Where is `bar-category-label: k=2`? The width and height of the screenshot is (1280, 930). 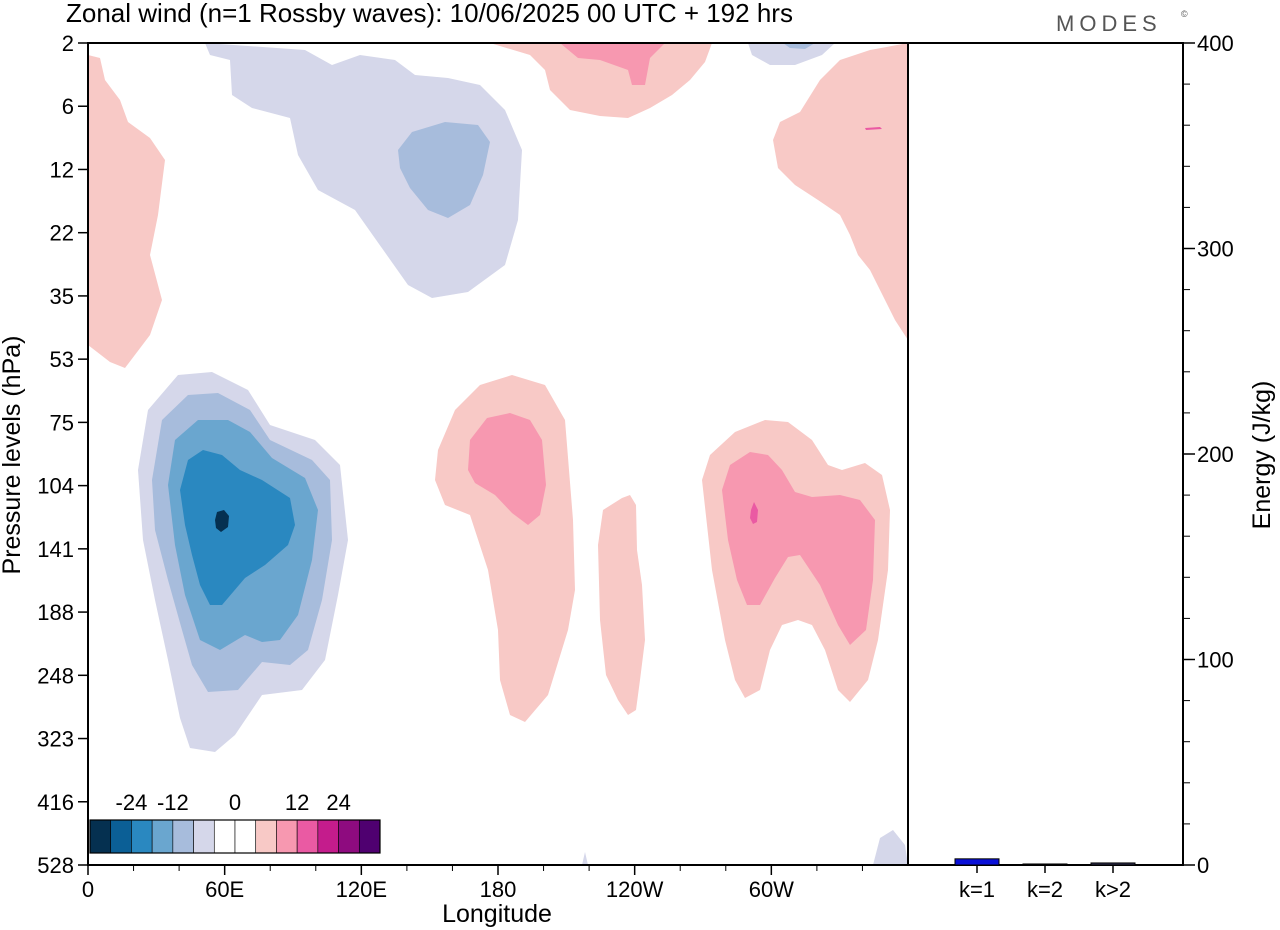
bar-category-label: k=2 is located at coordinates (1045, 889).